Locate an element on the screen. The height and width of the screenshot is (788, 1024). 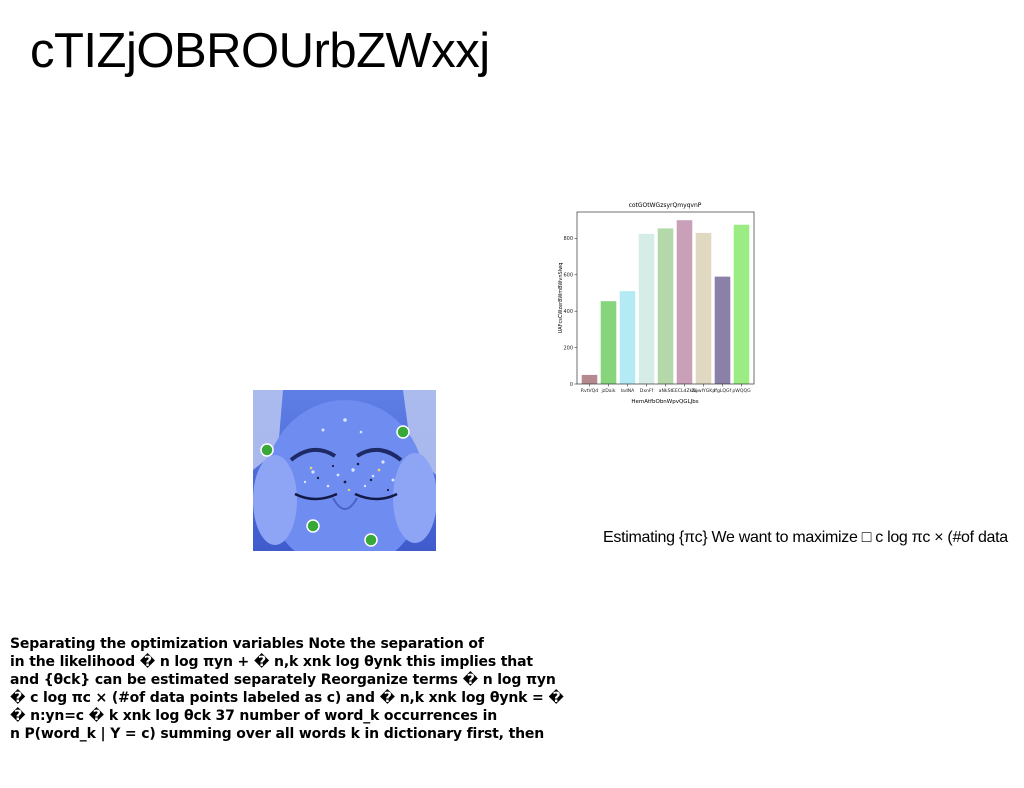
face-photo is located at coordinates (344, 470).